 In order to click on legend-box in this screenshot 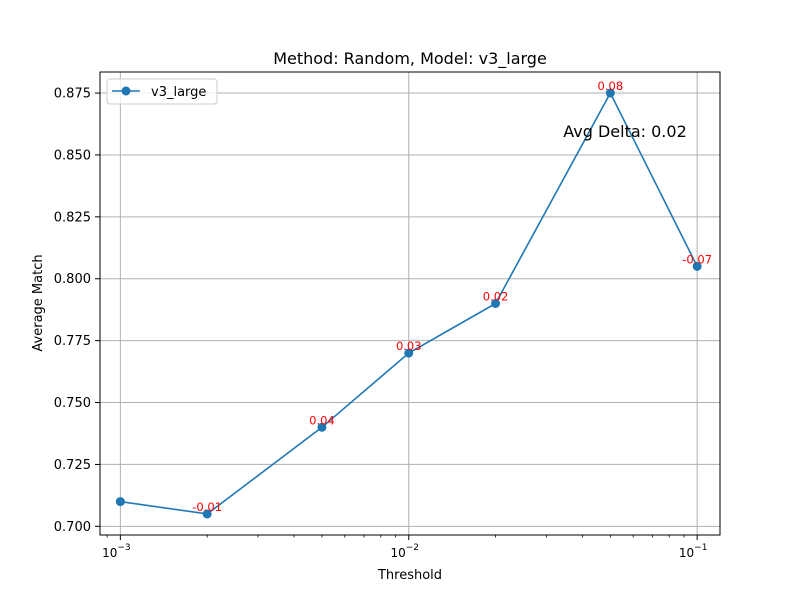, I will do `click(162, 91)`.